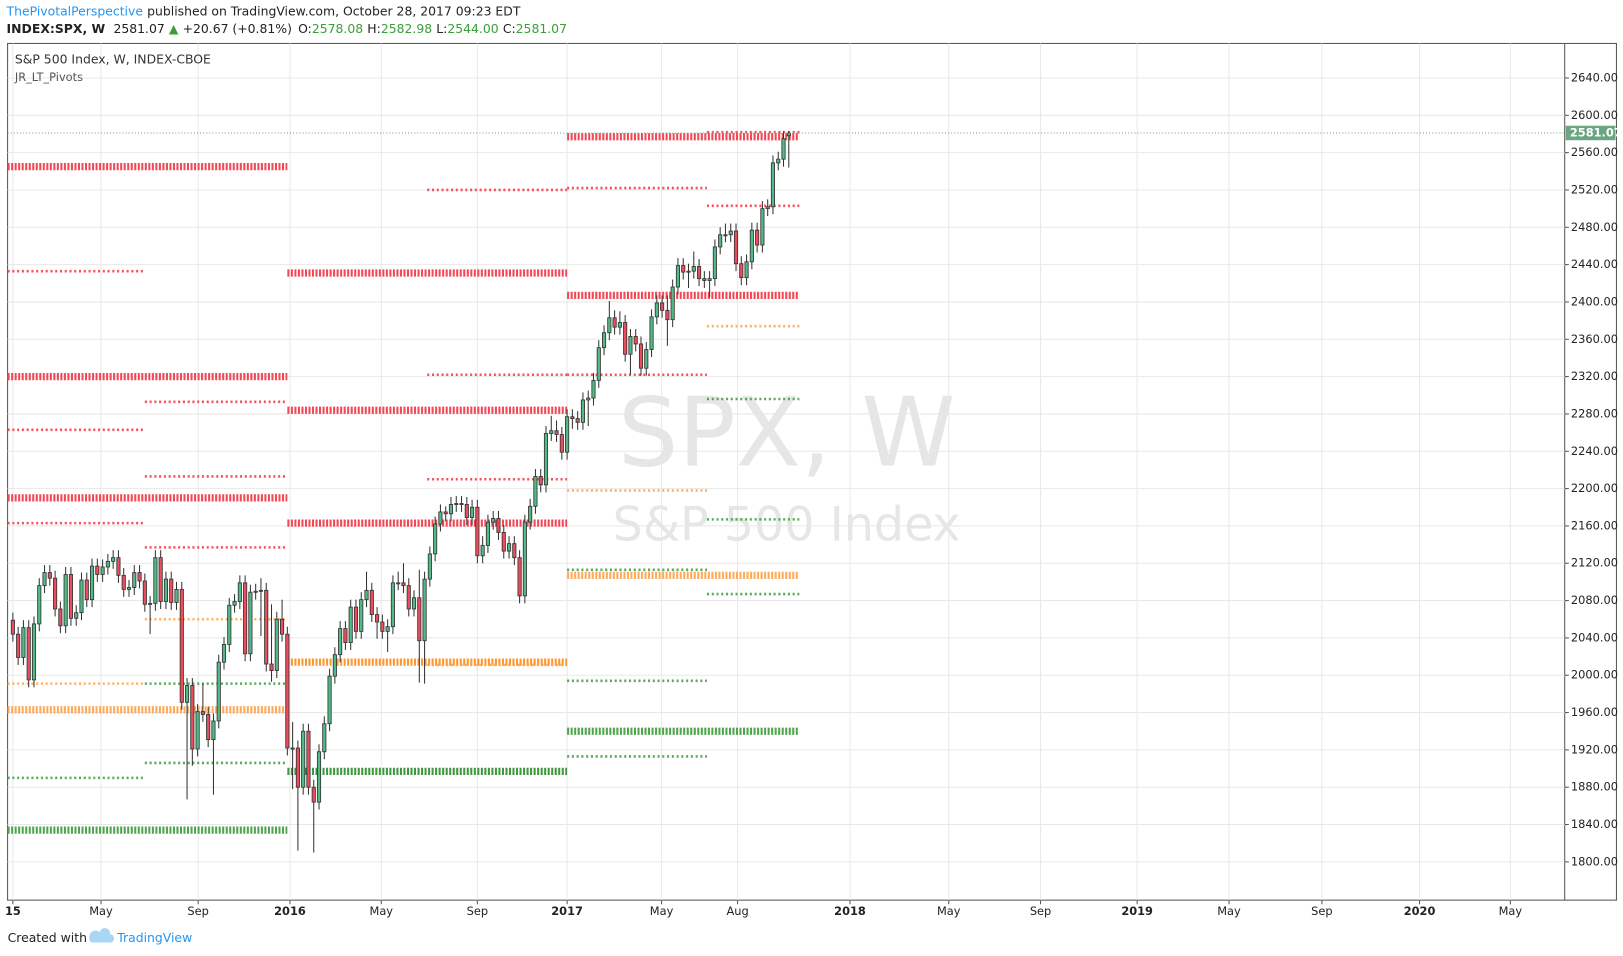 This screenshot has height=956, width=1623. Describe the element at coordinates (472, 27) in the screenshot. I see `ohlc-value: 2544.00` at that location.